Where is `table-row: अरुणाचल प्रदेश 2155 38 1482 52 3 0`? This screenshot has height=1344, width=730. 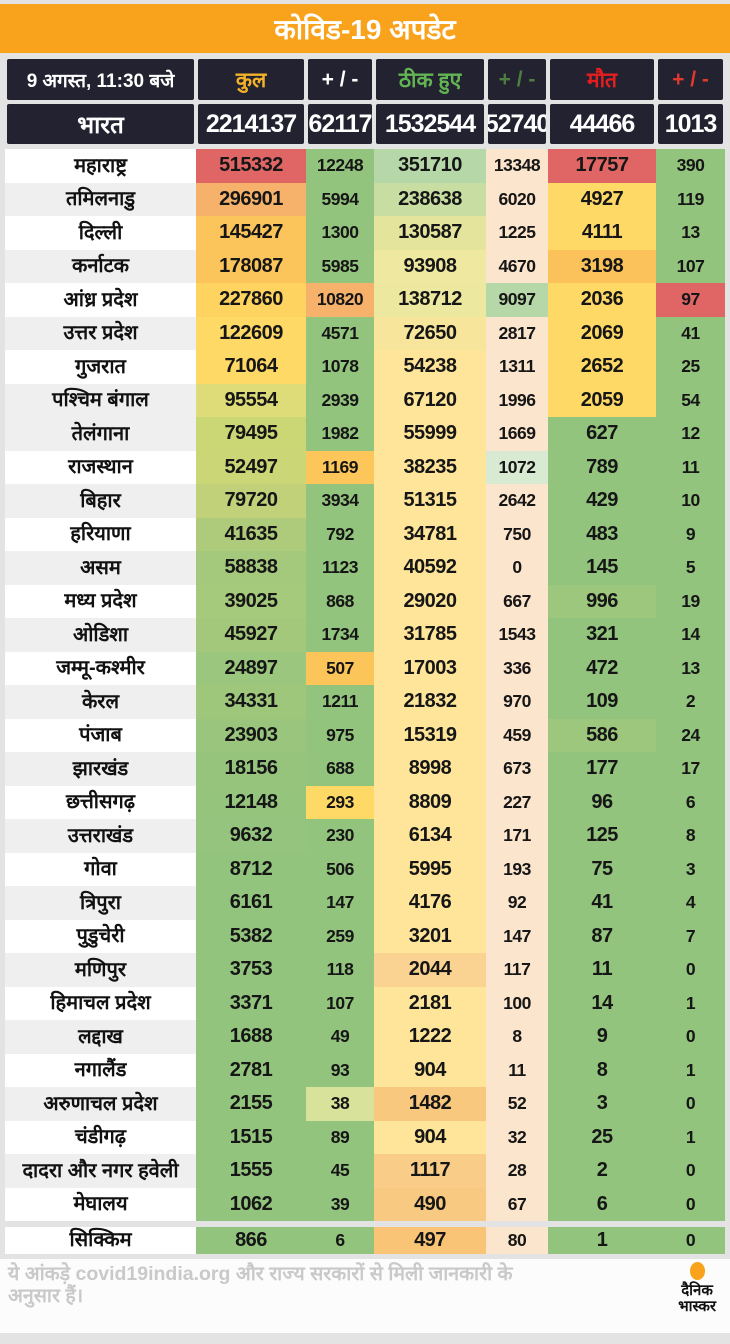
table-row: अरुणाचल प्रदेश 2155 38 1482 52 3 0 is located at coordinates (365, 1104).